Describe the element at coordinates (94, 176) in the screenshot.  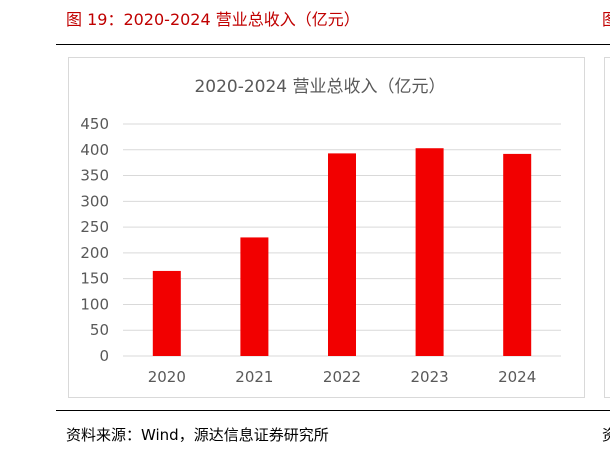
I see `y-tick-label: 350` at that location.